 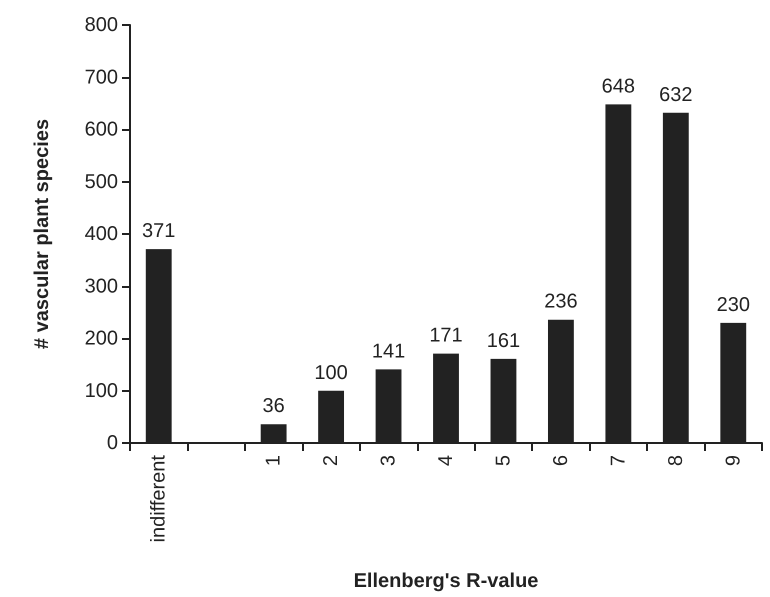 What do you see at coordinates (675, 460) in the screenshot?
I see `x-tick-label: 8` at bounding box center [675, 460].